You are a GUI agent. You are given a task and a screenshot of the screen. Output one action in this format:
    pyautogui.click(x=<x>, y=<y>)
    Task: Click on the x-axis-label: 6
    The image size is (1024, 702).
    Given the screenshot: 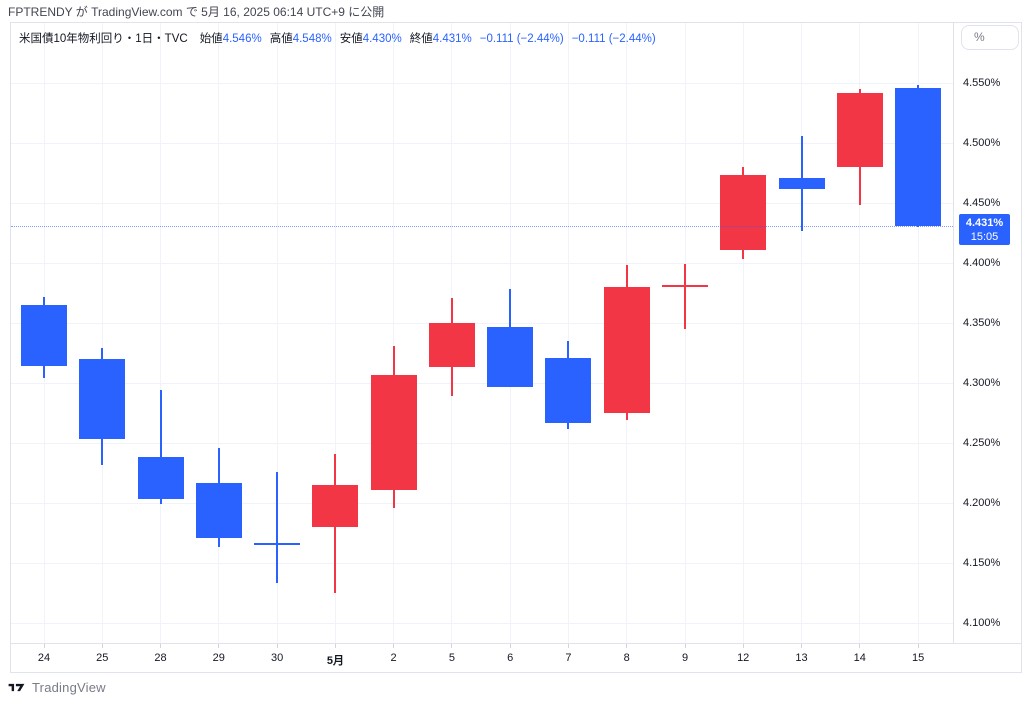 What is the action you would take?
    pyautogui.click(x=510, y=658)
    